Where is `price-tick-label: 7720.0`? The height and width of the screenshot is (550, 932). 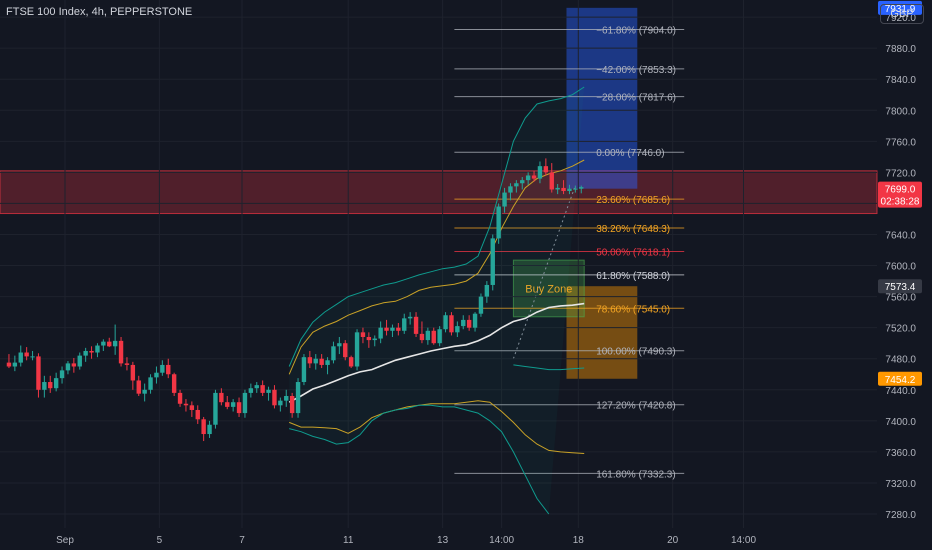 price-tick-label: 7720.0 is located at coordinates (900, 173).